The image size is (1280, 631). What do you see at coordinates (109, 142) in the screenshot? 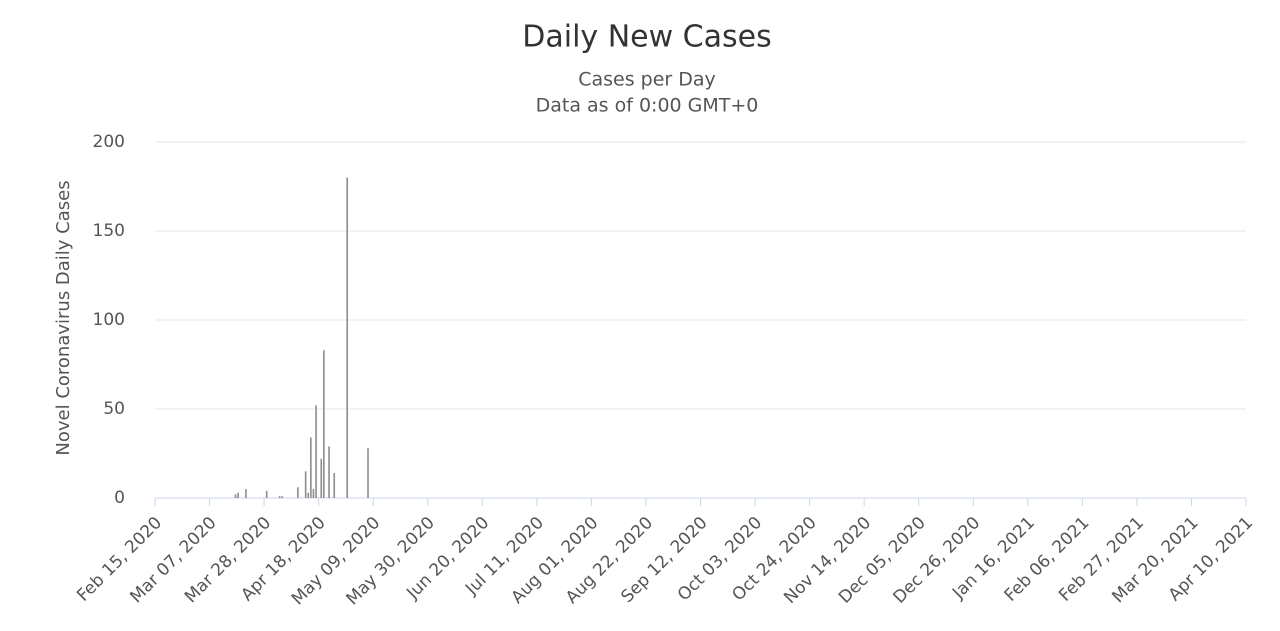
I see `y-tick-label: 200` at bounding box center [109, 142].